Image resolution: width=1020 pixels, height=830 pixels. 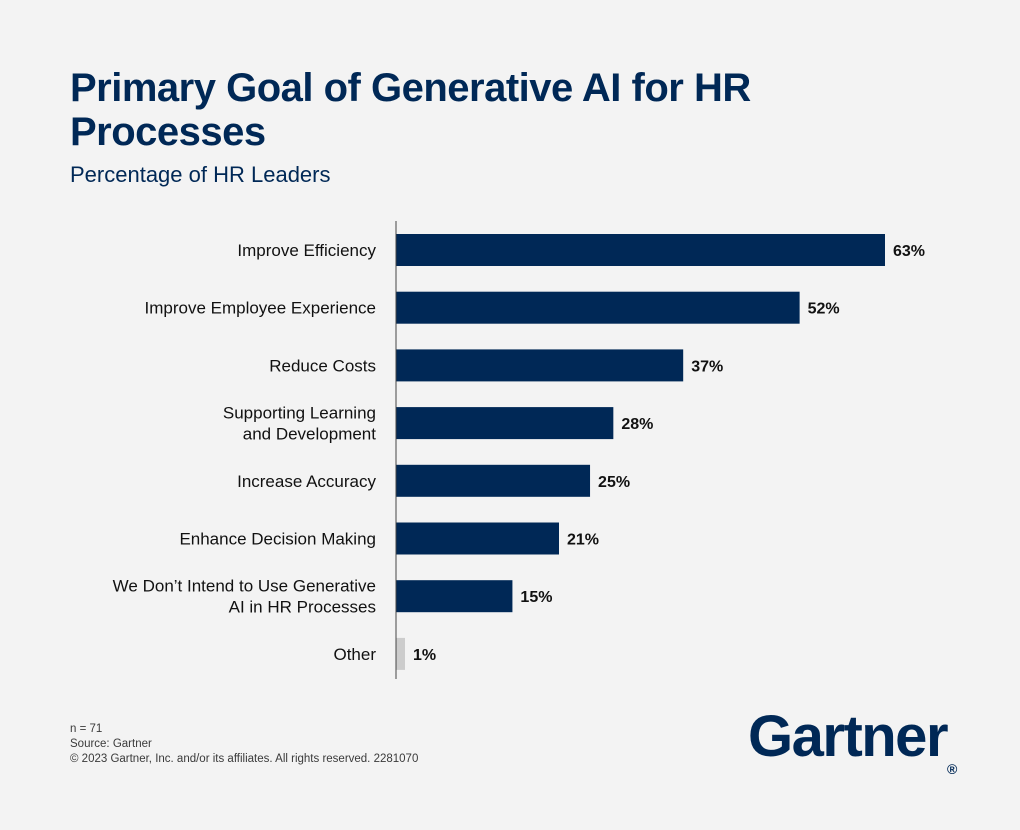 What do you see at coordinates (244, 586) in the screenshot?
I see `category-label-line: We Don’t Intend to Use Generative` at bounding box center [244, 586].